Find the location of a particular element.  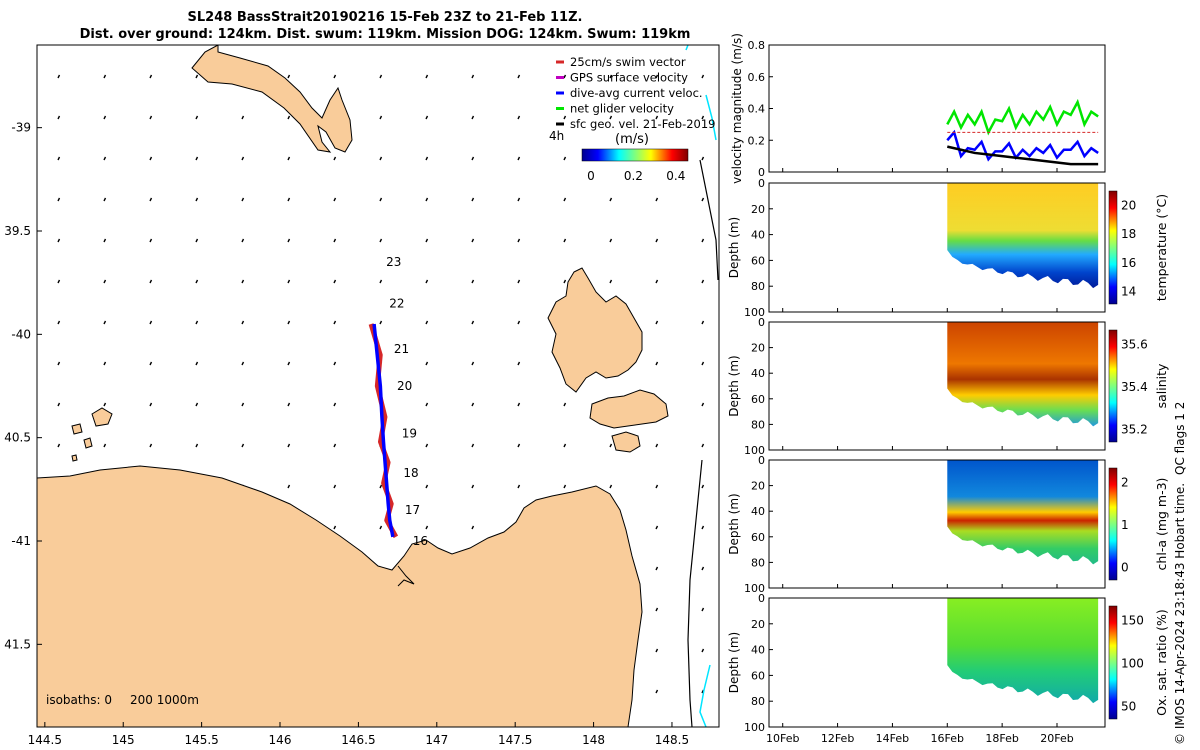

map-y-tick-label: 40.5 is located at coordinates (17, 438).